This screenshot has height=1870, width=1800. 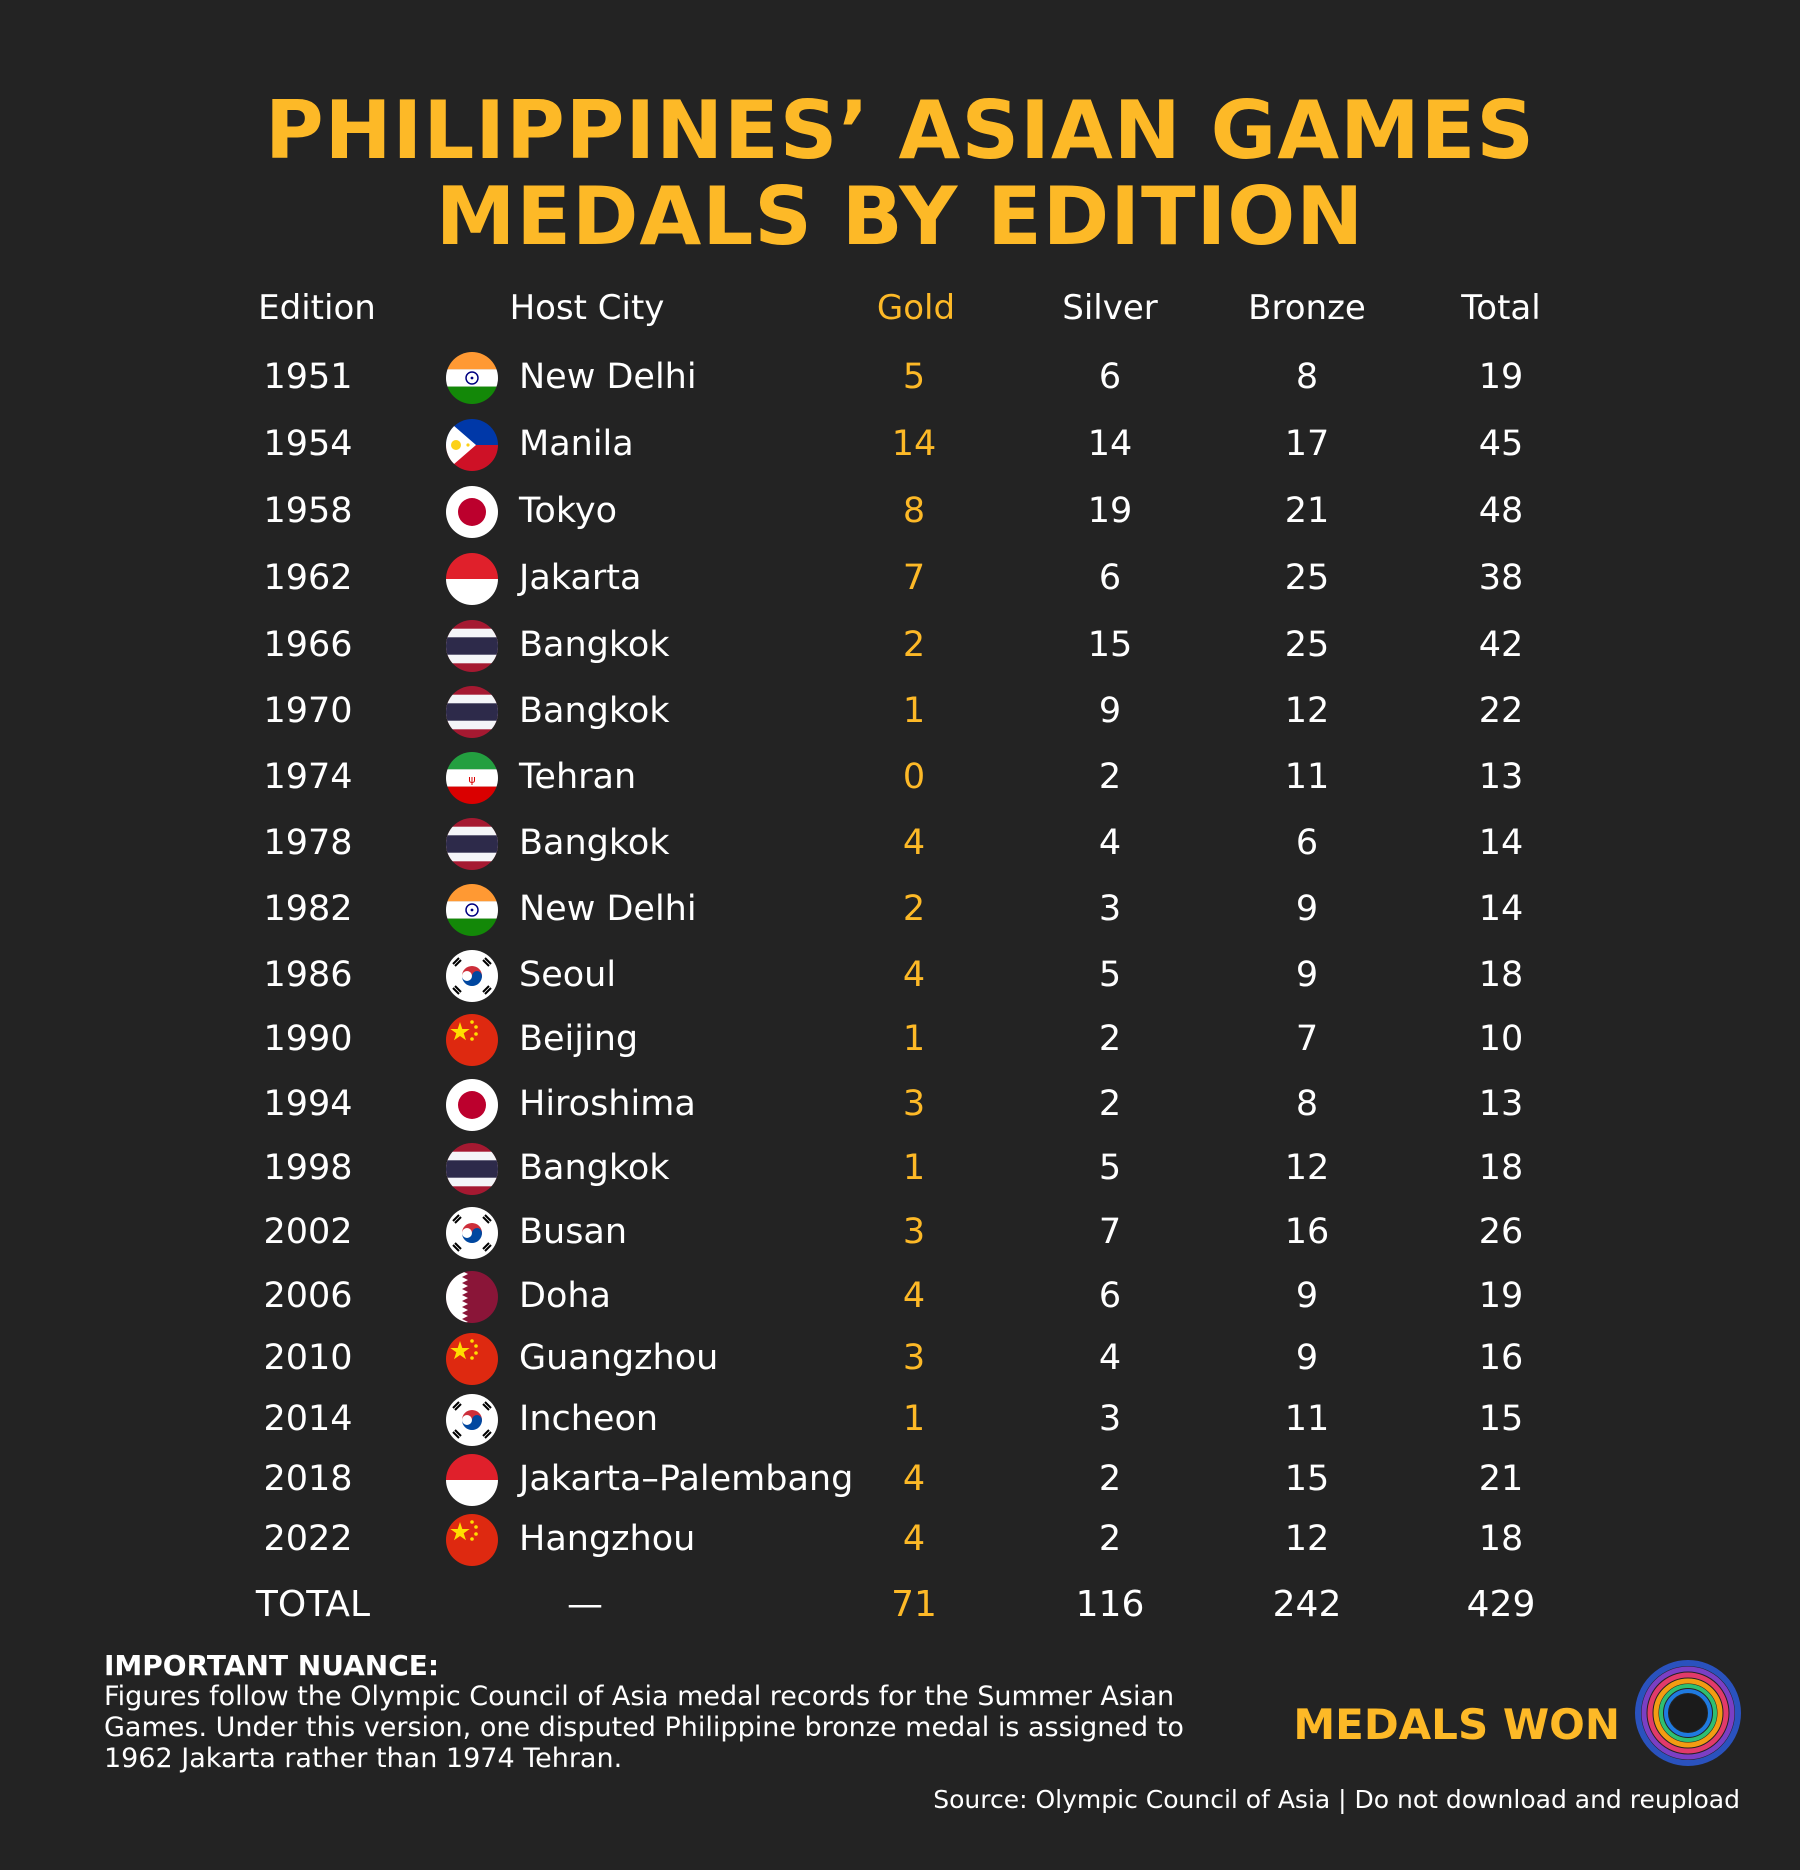 What do you see at coordinates (565, 1296) in the screenshot?
I see `host-city: Doha` at bounding box center [565, 1296].